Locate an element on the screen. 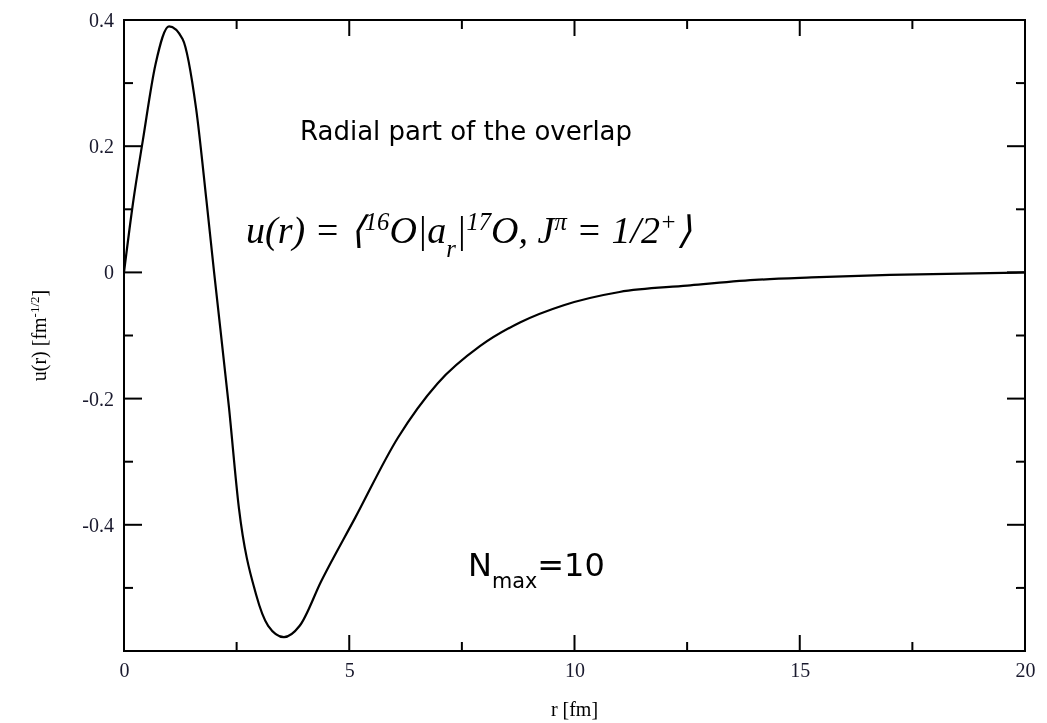  y-tick-label: 0 is located at coordinates (109, 272).